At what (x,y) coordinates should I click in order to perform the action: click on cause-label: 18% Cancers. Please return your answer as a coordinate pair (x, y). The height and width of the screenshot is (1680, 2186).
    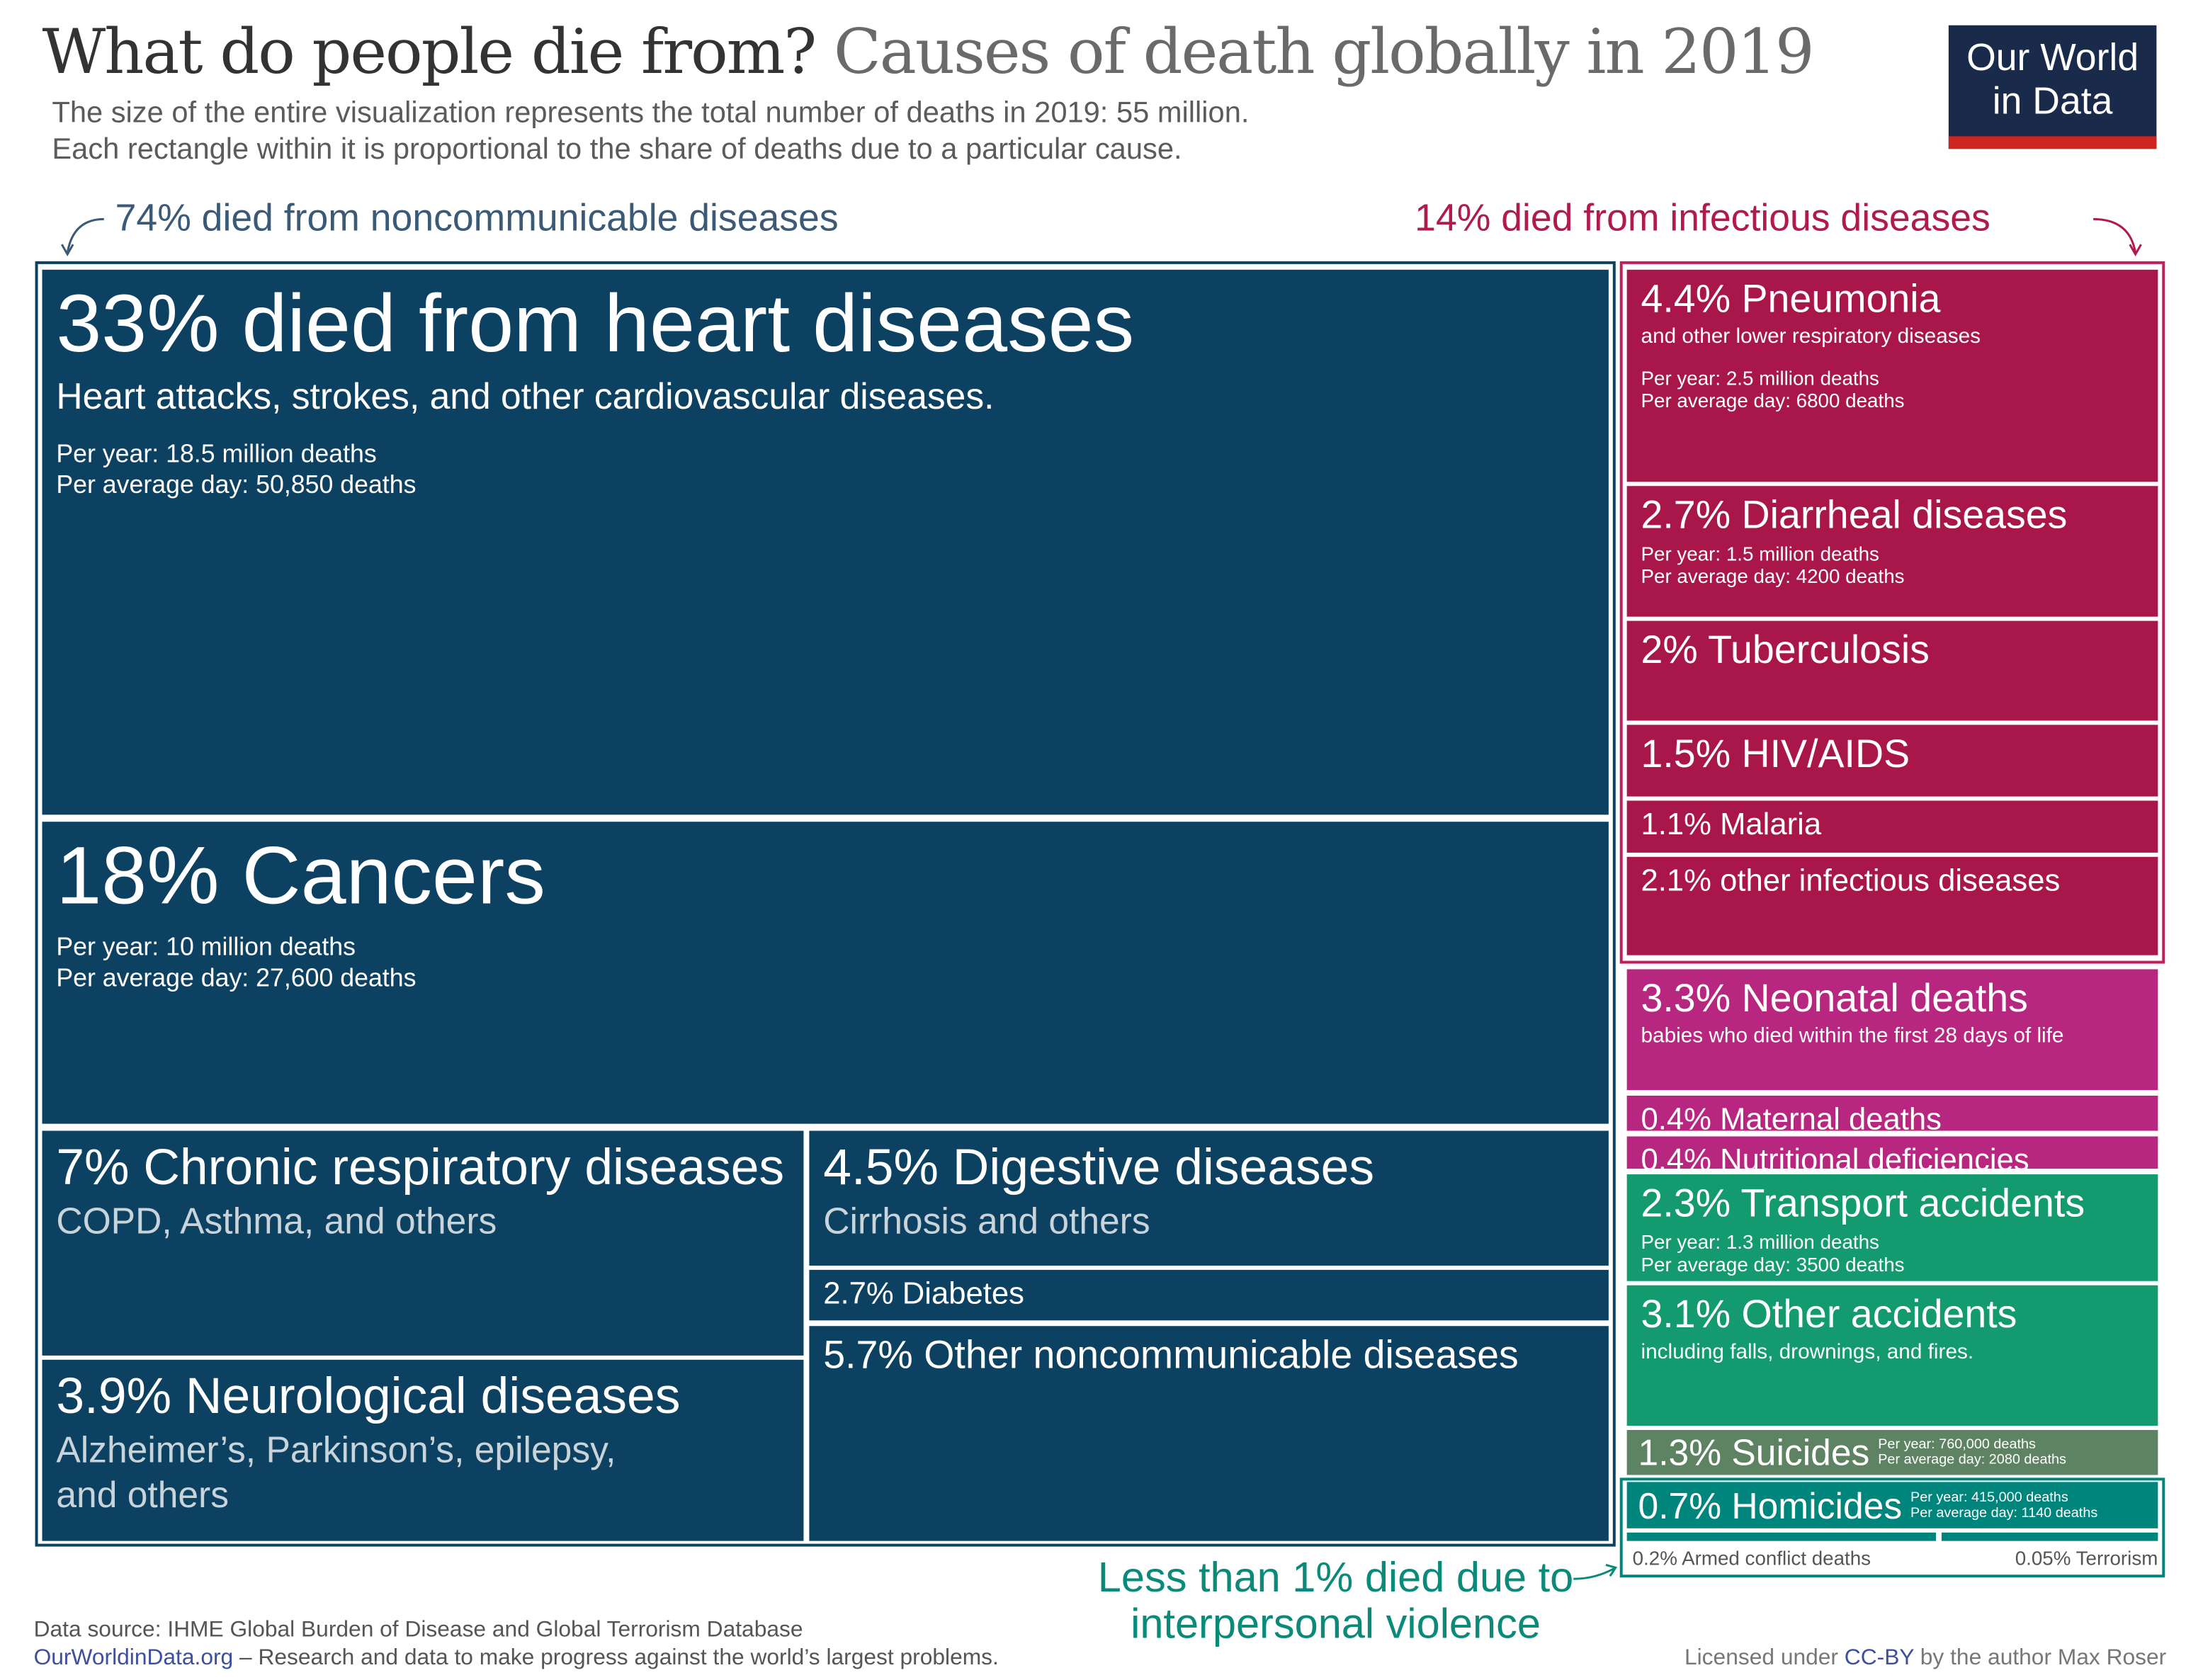
    Looking at the image, I should click on (300, 876).